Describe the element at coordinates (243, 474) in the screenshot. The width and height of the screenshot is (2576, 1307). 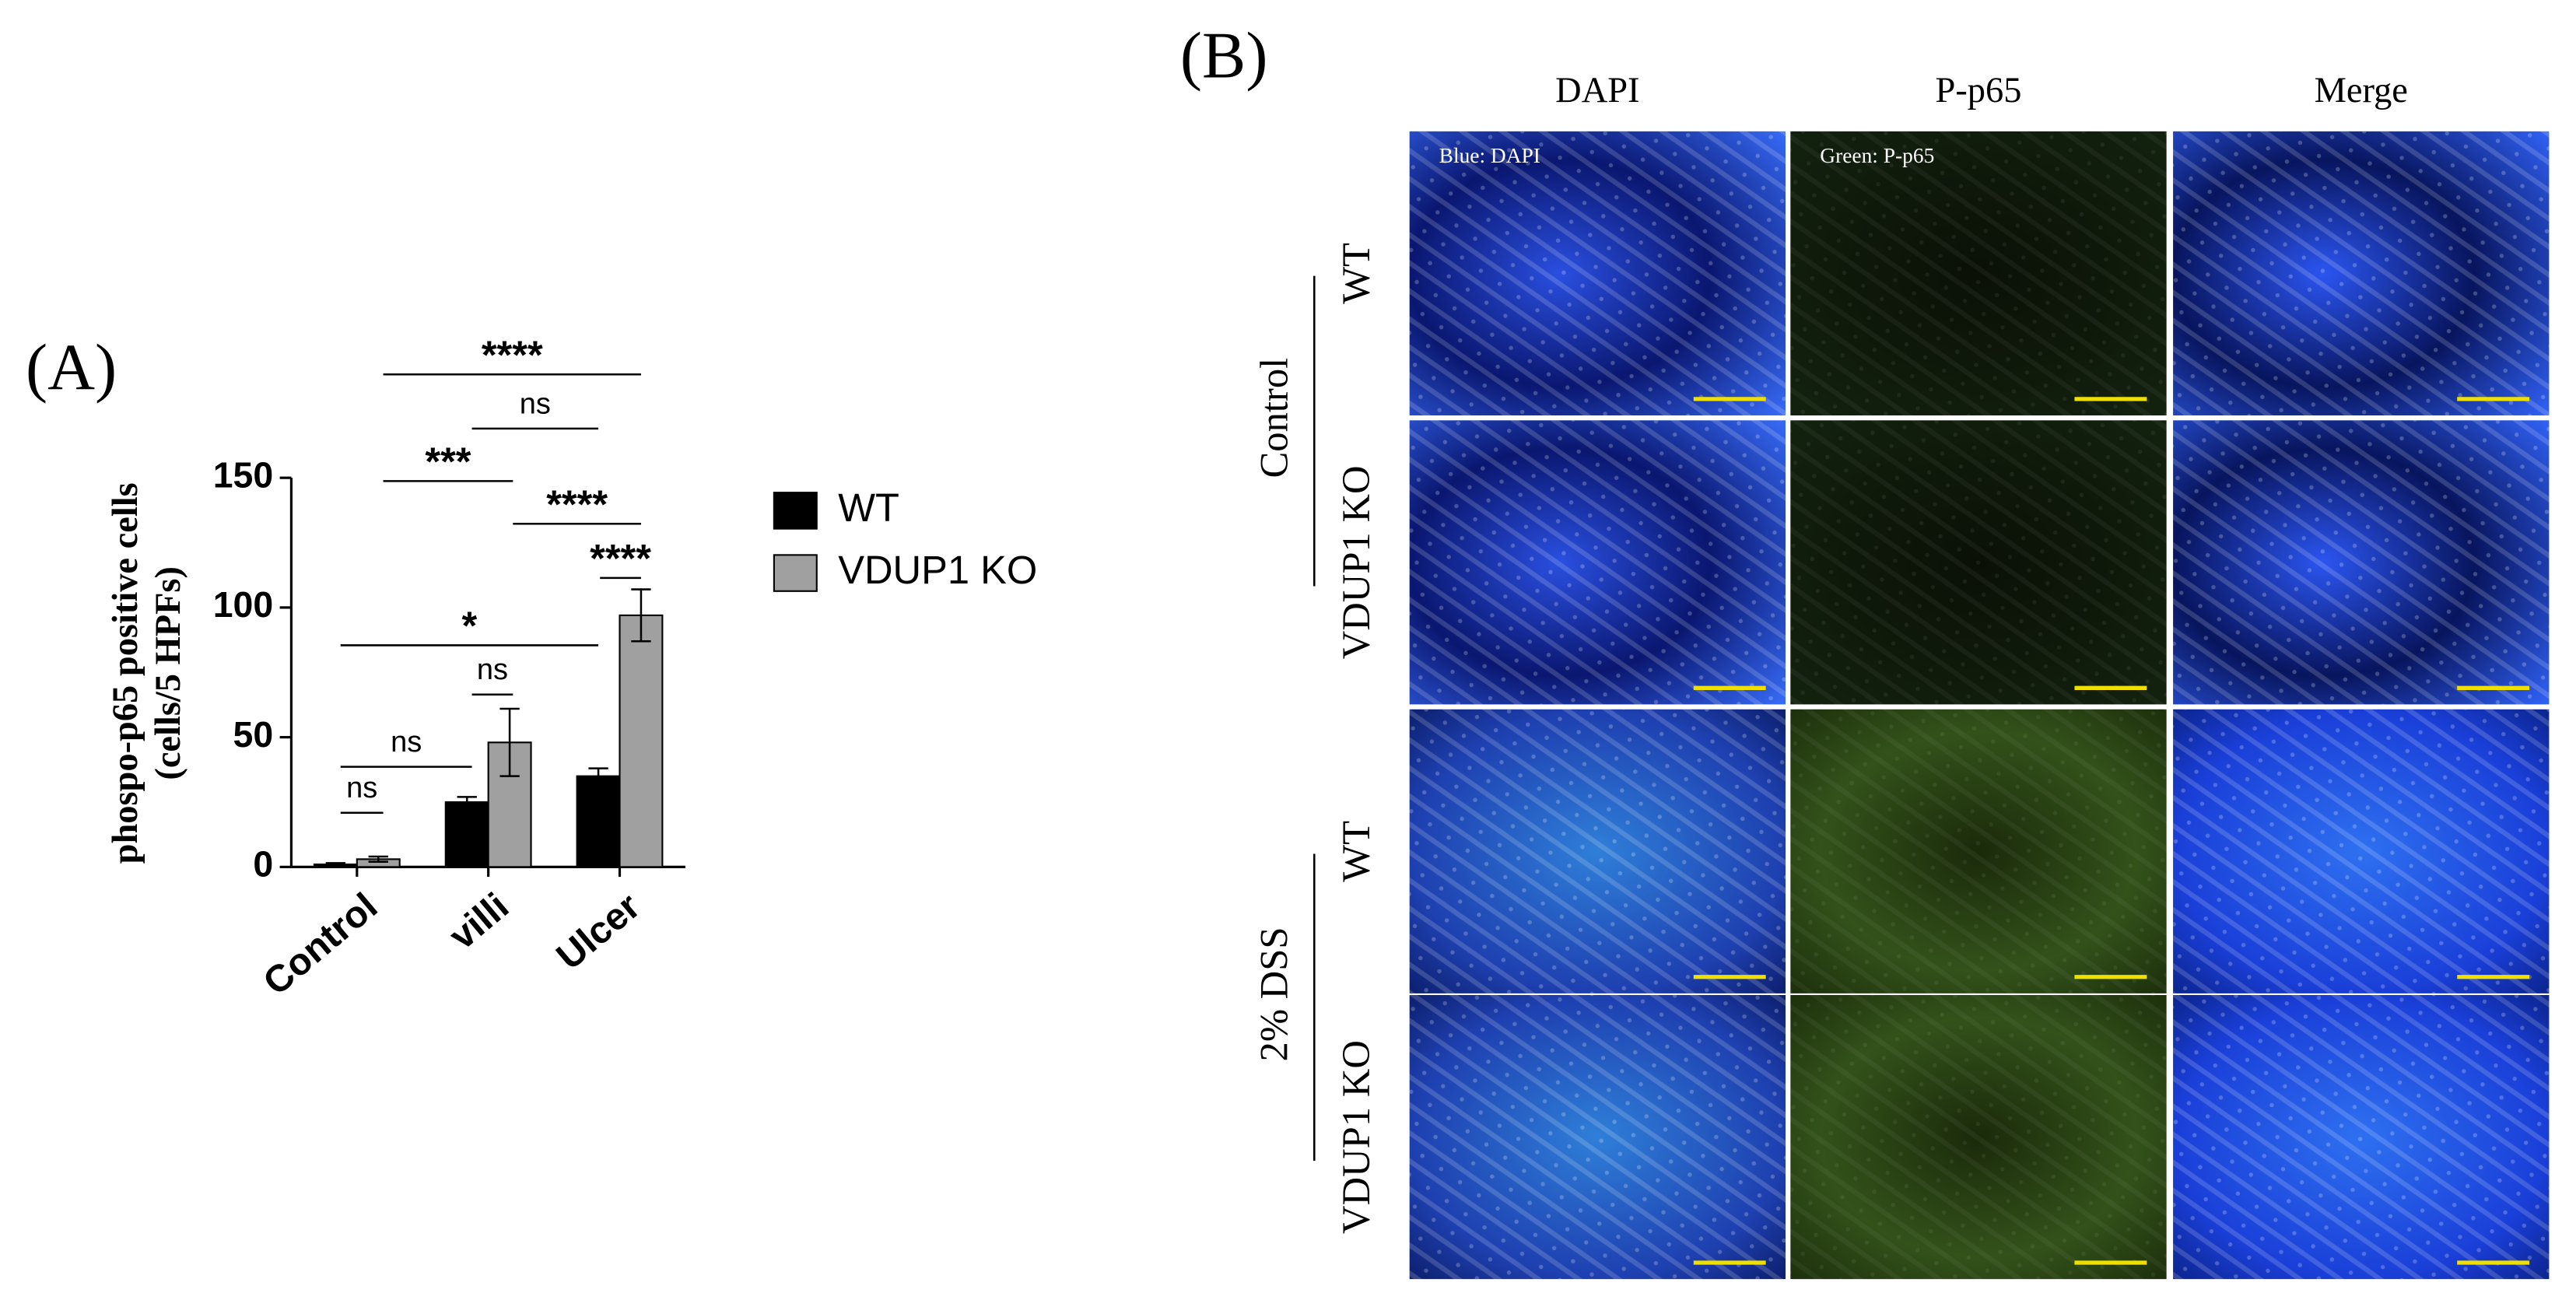
I see `y-tick-label: 150` at that location.